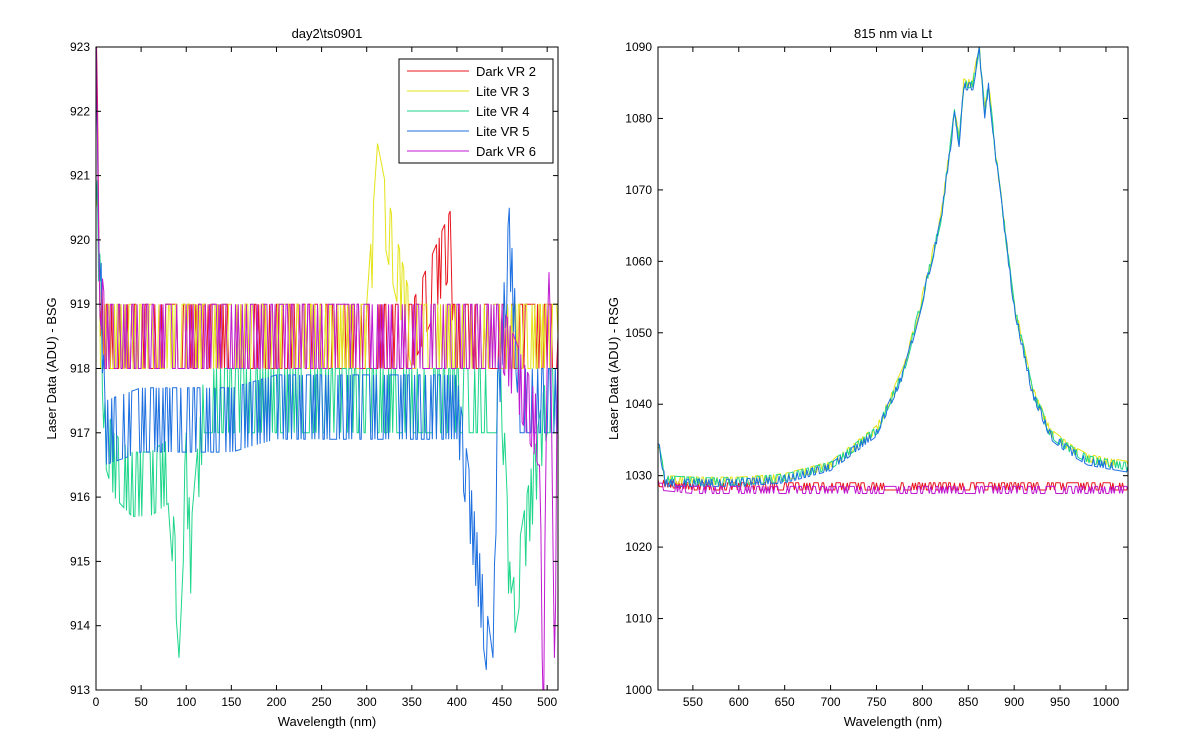  What do you see at coordinates (457, 702) in the screenshot?
I see `x-tick-label: 400` at bounding box center [457, 702].